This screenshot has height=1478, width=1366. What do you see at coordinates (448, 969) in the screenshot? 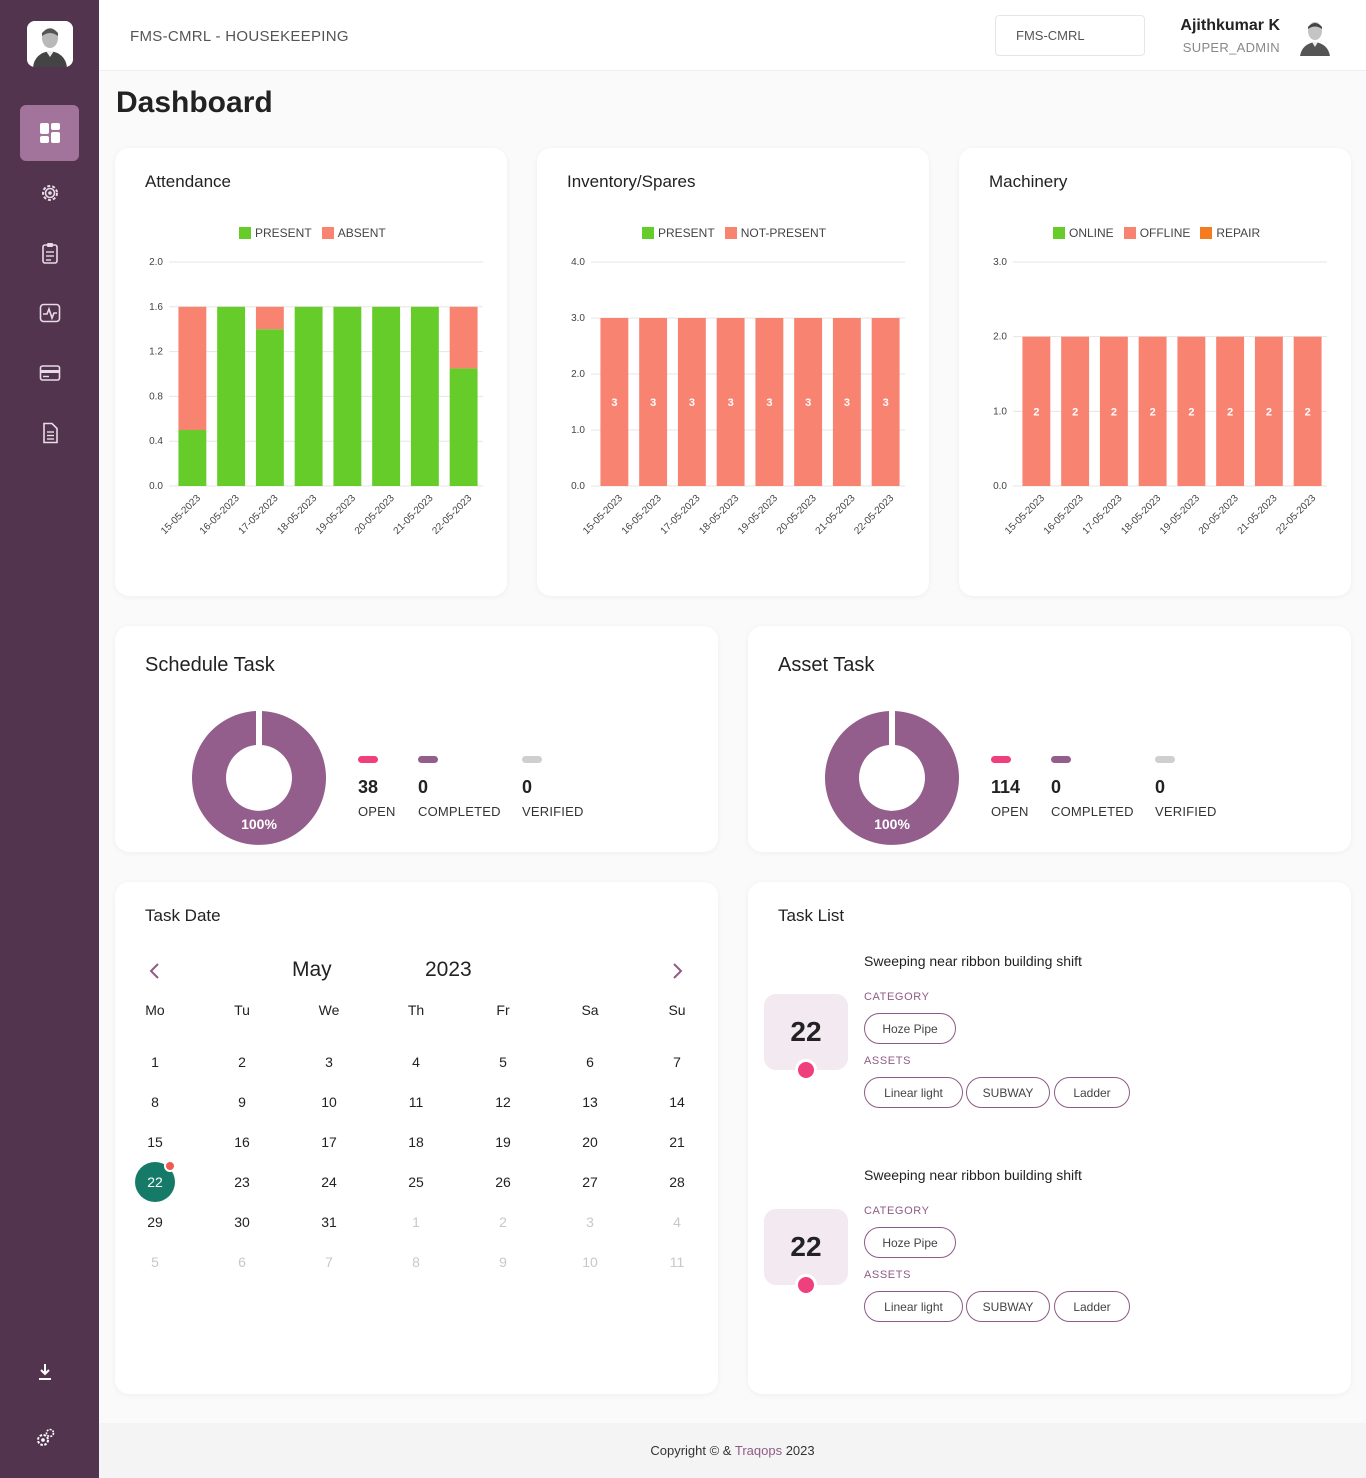
I see `calendar-year: 2023` at bounding box center [448, 969].